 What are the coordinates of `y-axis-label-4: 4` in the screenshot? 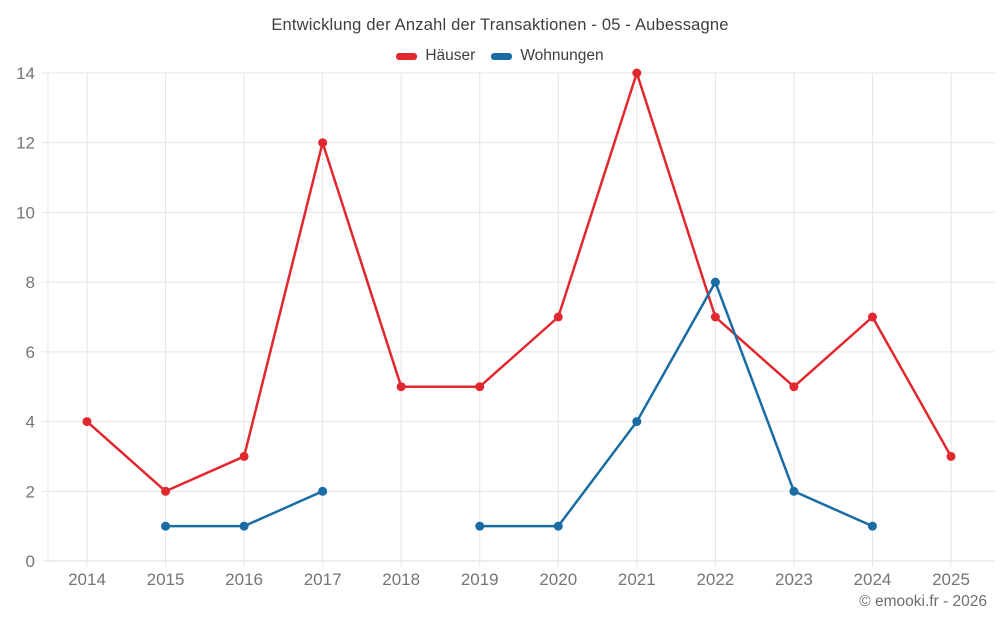 It's located at (30, 422).